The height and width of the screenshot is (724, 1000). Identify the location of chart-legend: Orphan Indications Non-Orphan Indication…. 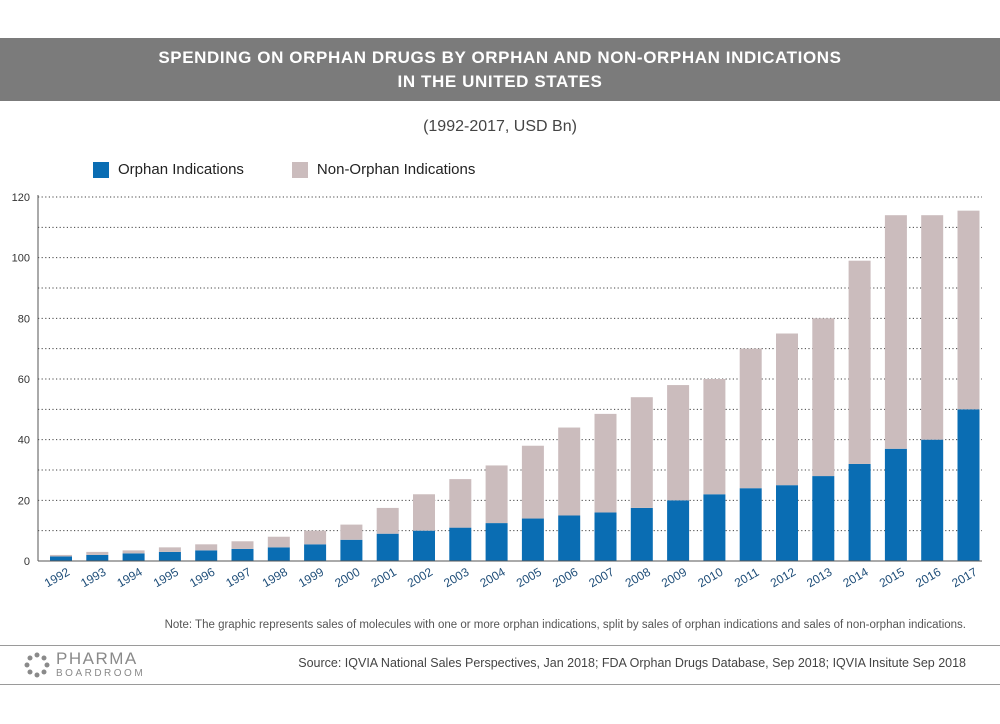
(308, 169).